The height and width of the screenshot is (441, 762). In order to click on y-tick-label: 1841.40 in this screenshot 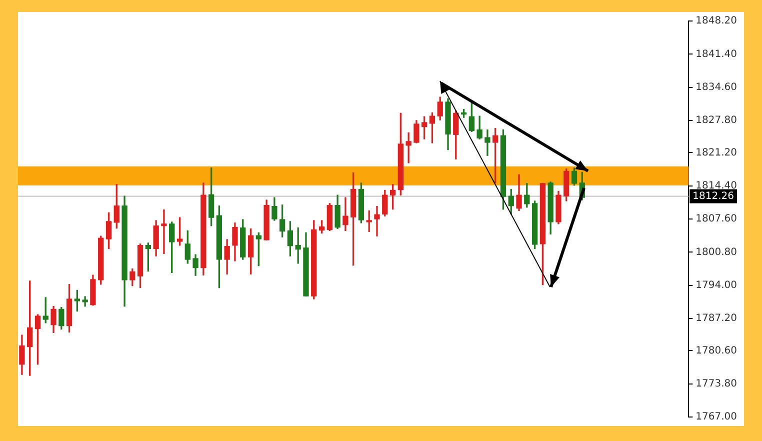, I will do `click(717, 54)`.